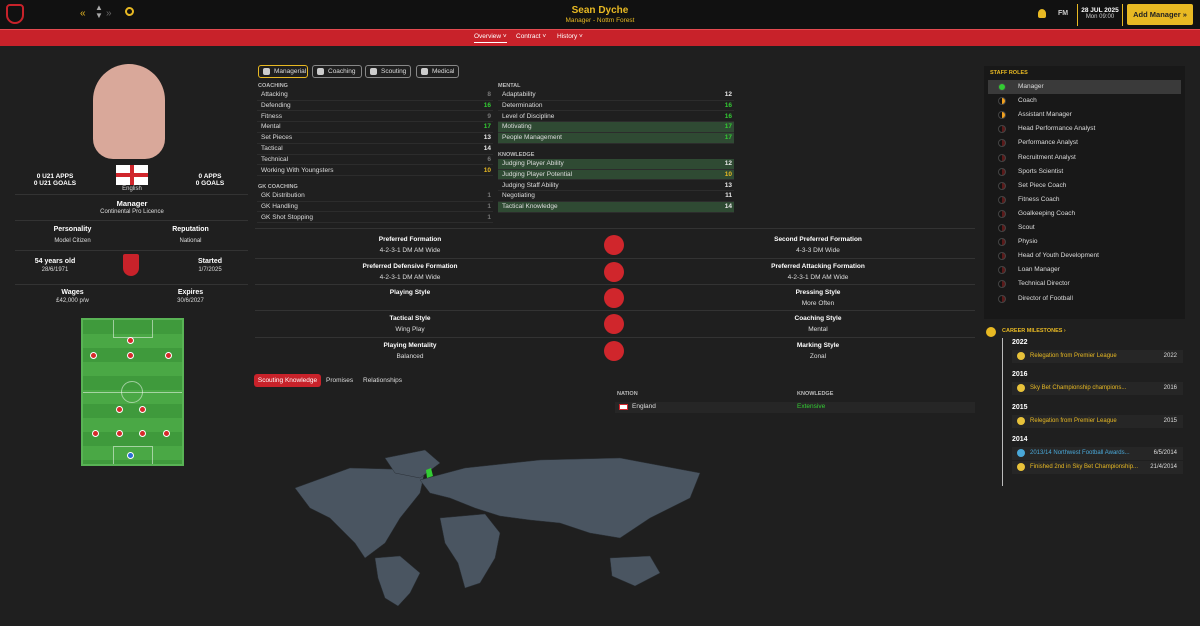  I want to click on page-subtitle: Manager - Nottm Forest, so click(600, 20).